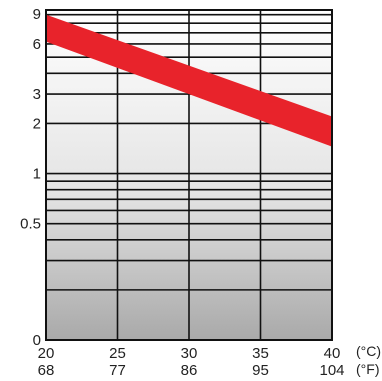  I want to click on x-tick-label-fahrenheit: 86, so click(189, 370).